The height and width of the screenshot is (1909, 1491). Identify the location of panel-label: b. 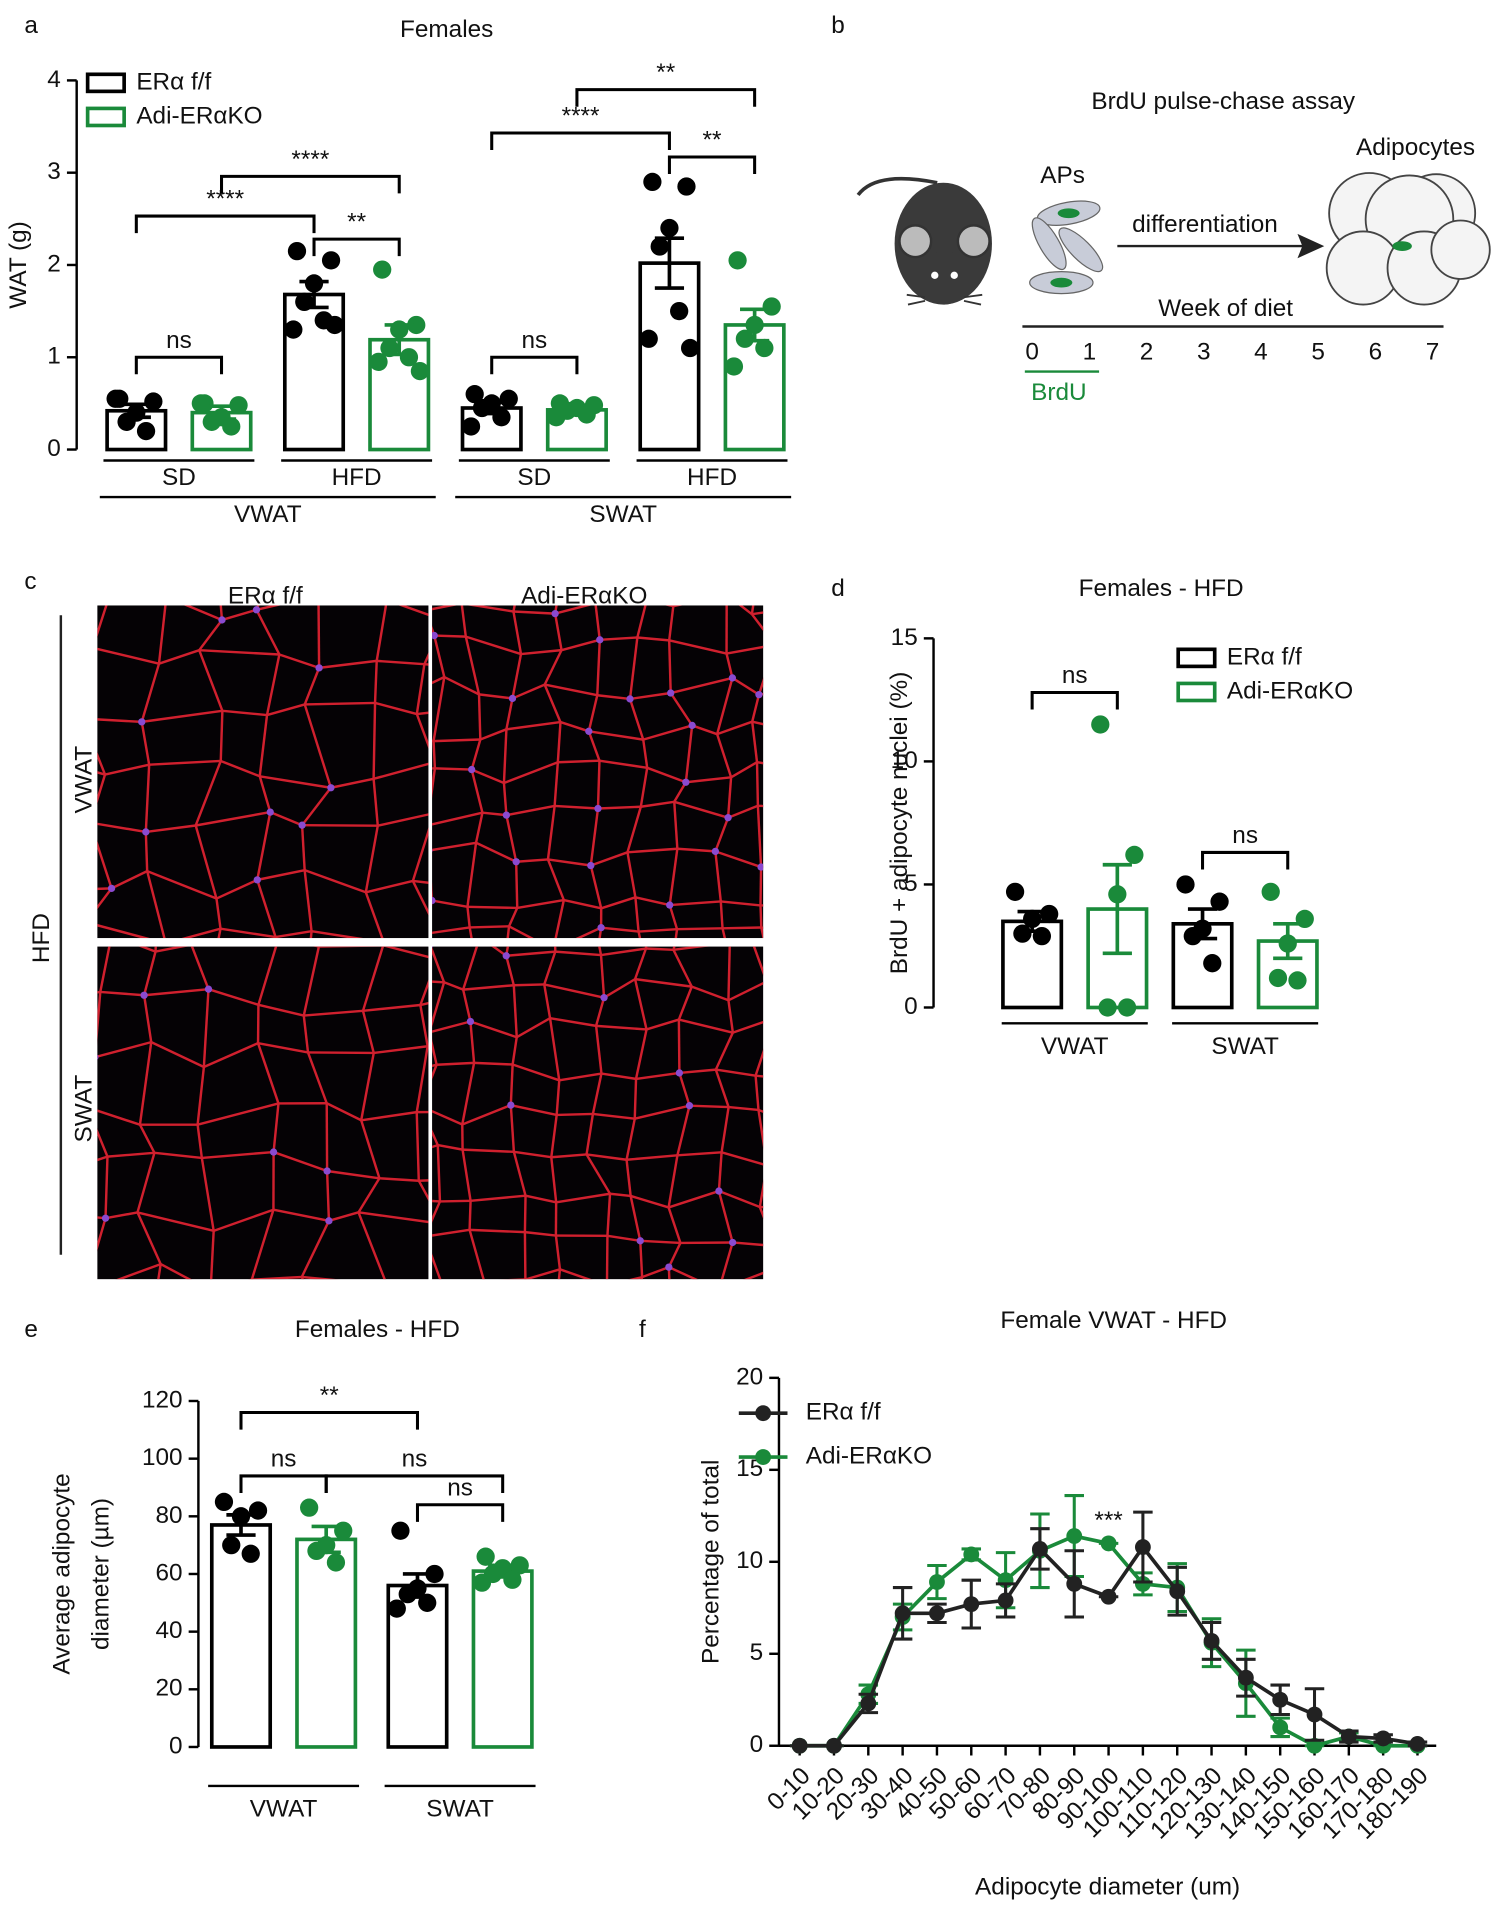
(838, 25).